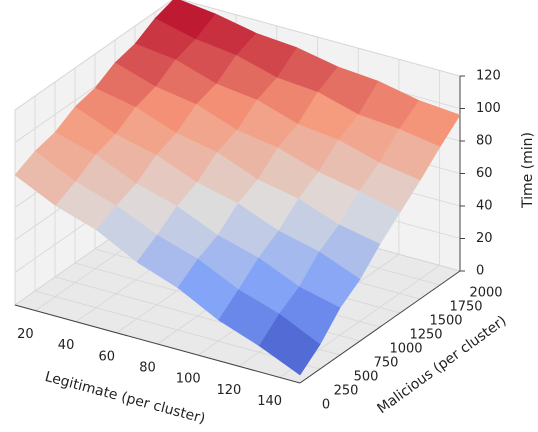 Image resolution: width=538 pixels, height=432 pixels. I want to click on y-tick-label: 1500, so click(445, 321).